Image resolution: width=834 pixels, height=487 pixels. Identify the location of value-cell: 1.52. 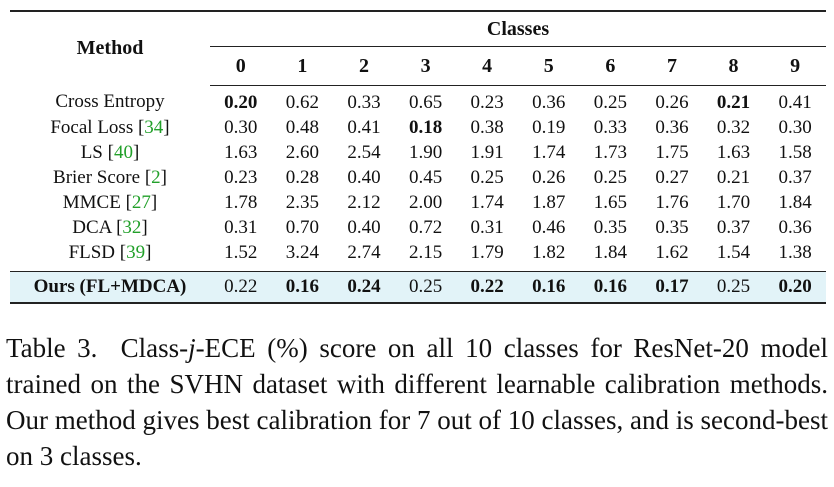
(241, 252).